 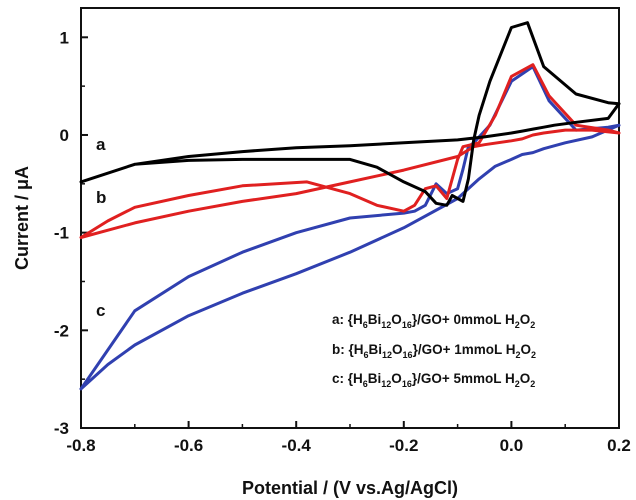 What do you see at coordinates (433, 321) in the screenshot?
I see `legend-entry-a: a: {H6Bi12O16}/GO+ 0mmoL H2O2` at bounding box center [433, 321].